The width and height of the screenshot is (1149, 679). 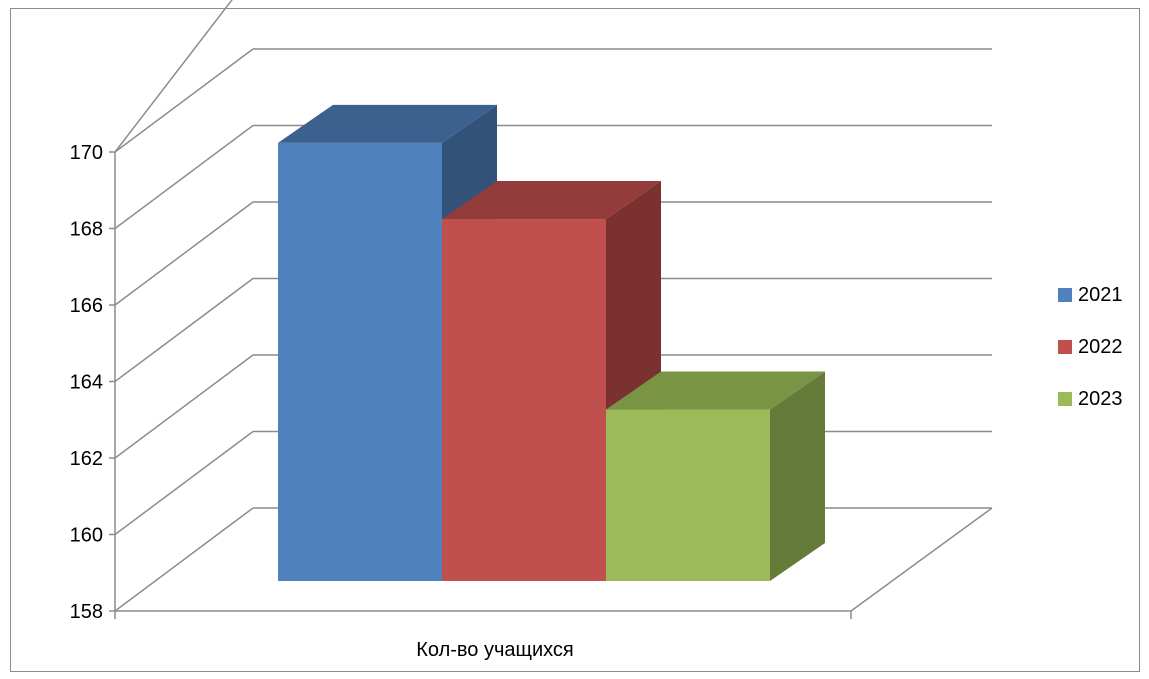 What do you see at coordinates (86, 612) in the screenshot?
I see `y-tick-label: 158` at bounding box center [86, 612].